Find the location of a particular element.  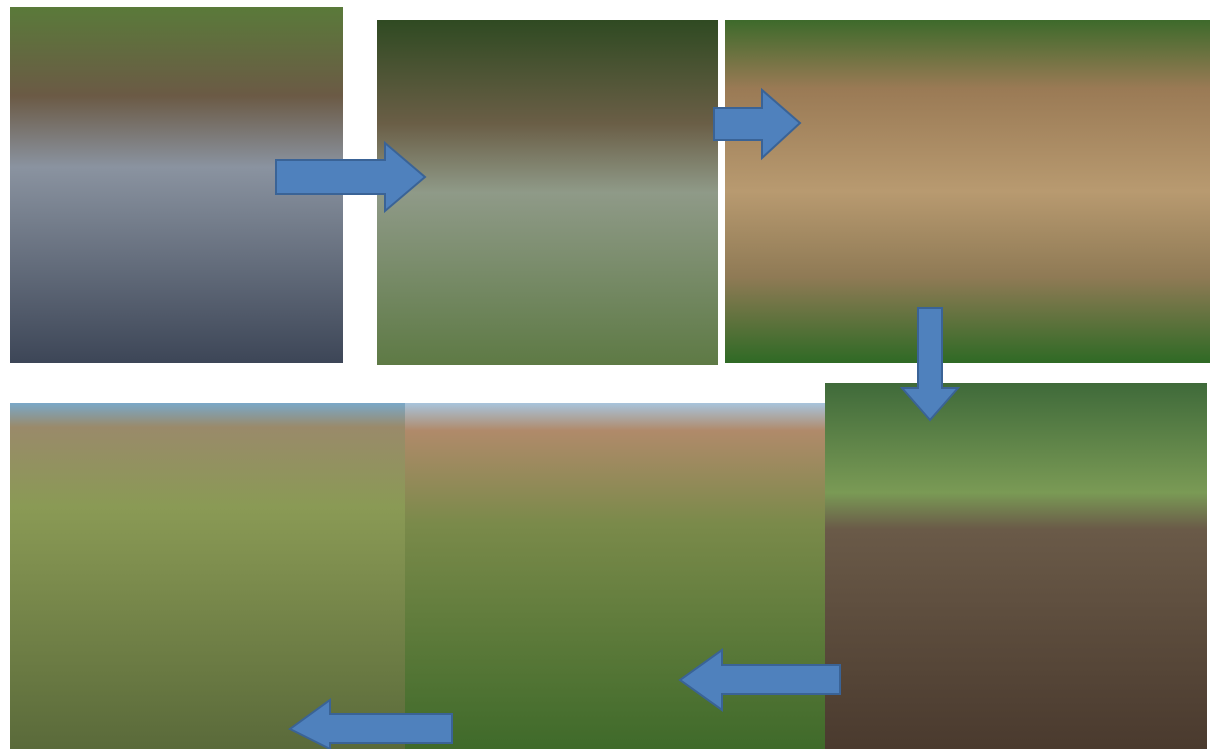

photo-nursery-beds is located at coordinates (547, 192).